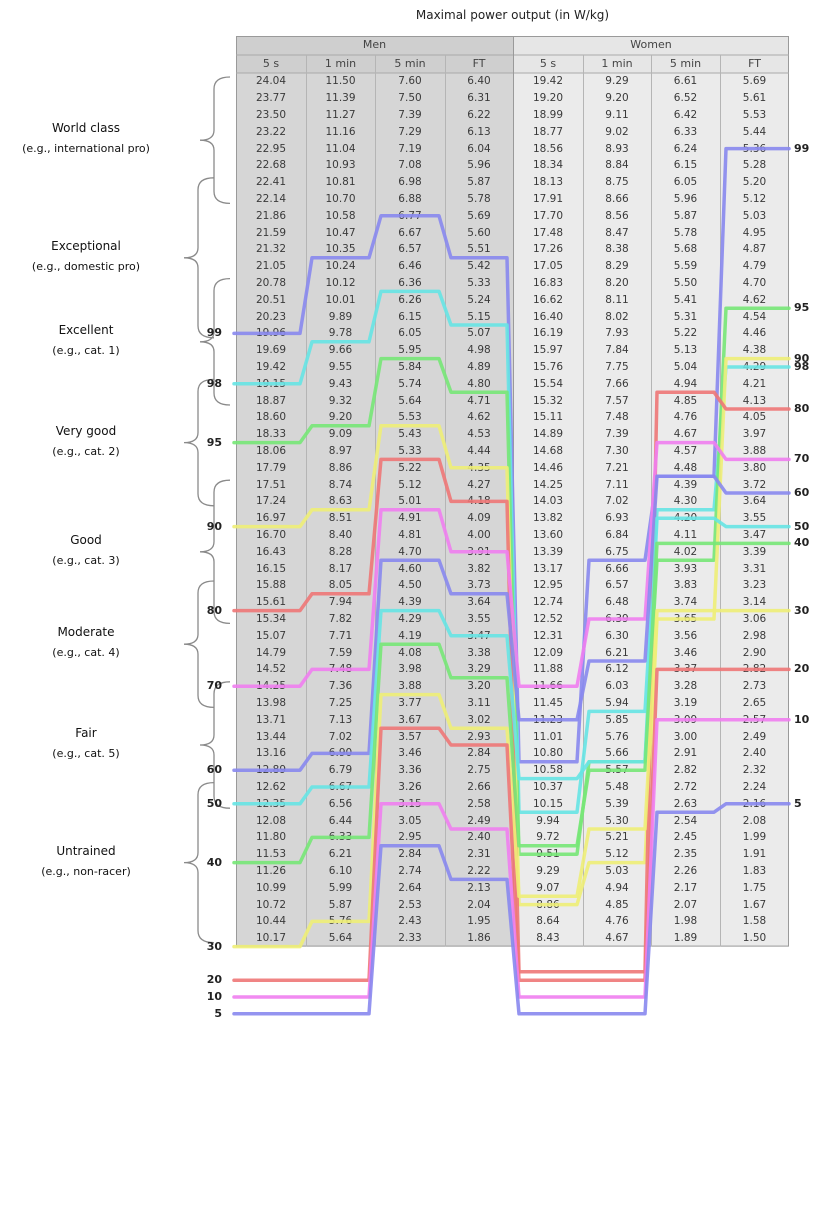  I want to click on table-cell: 7.94, so click(340, 602).